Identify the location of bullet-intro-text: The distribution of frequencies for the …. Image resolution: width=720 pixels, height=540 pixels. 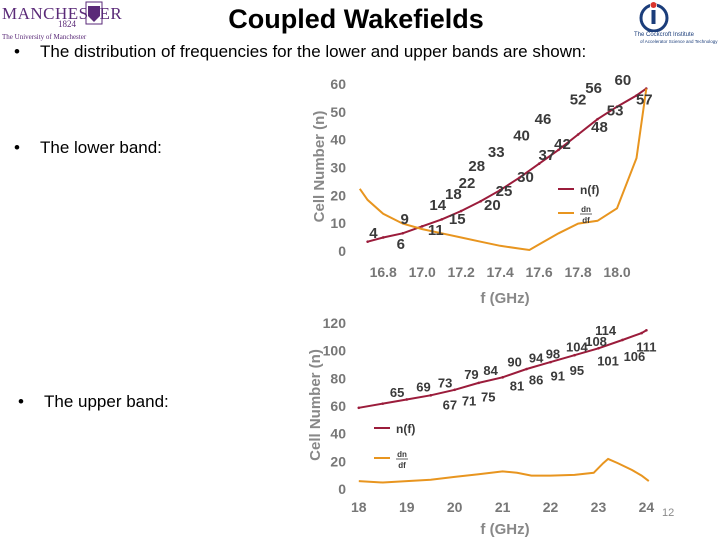
(313, 51).